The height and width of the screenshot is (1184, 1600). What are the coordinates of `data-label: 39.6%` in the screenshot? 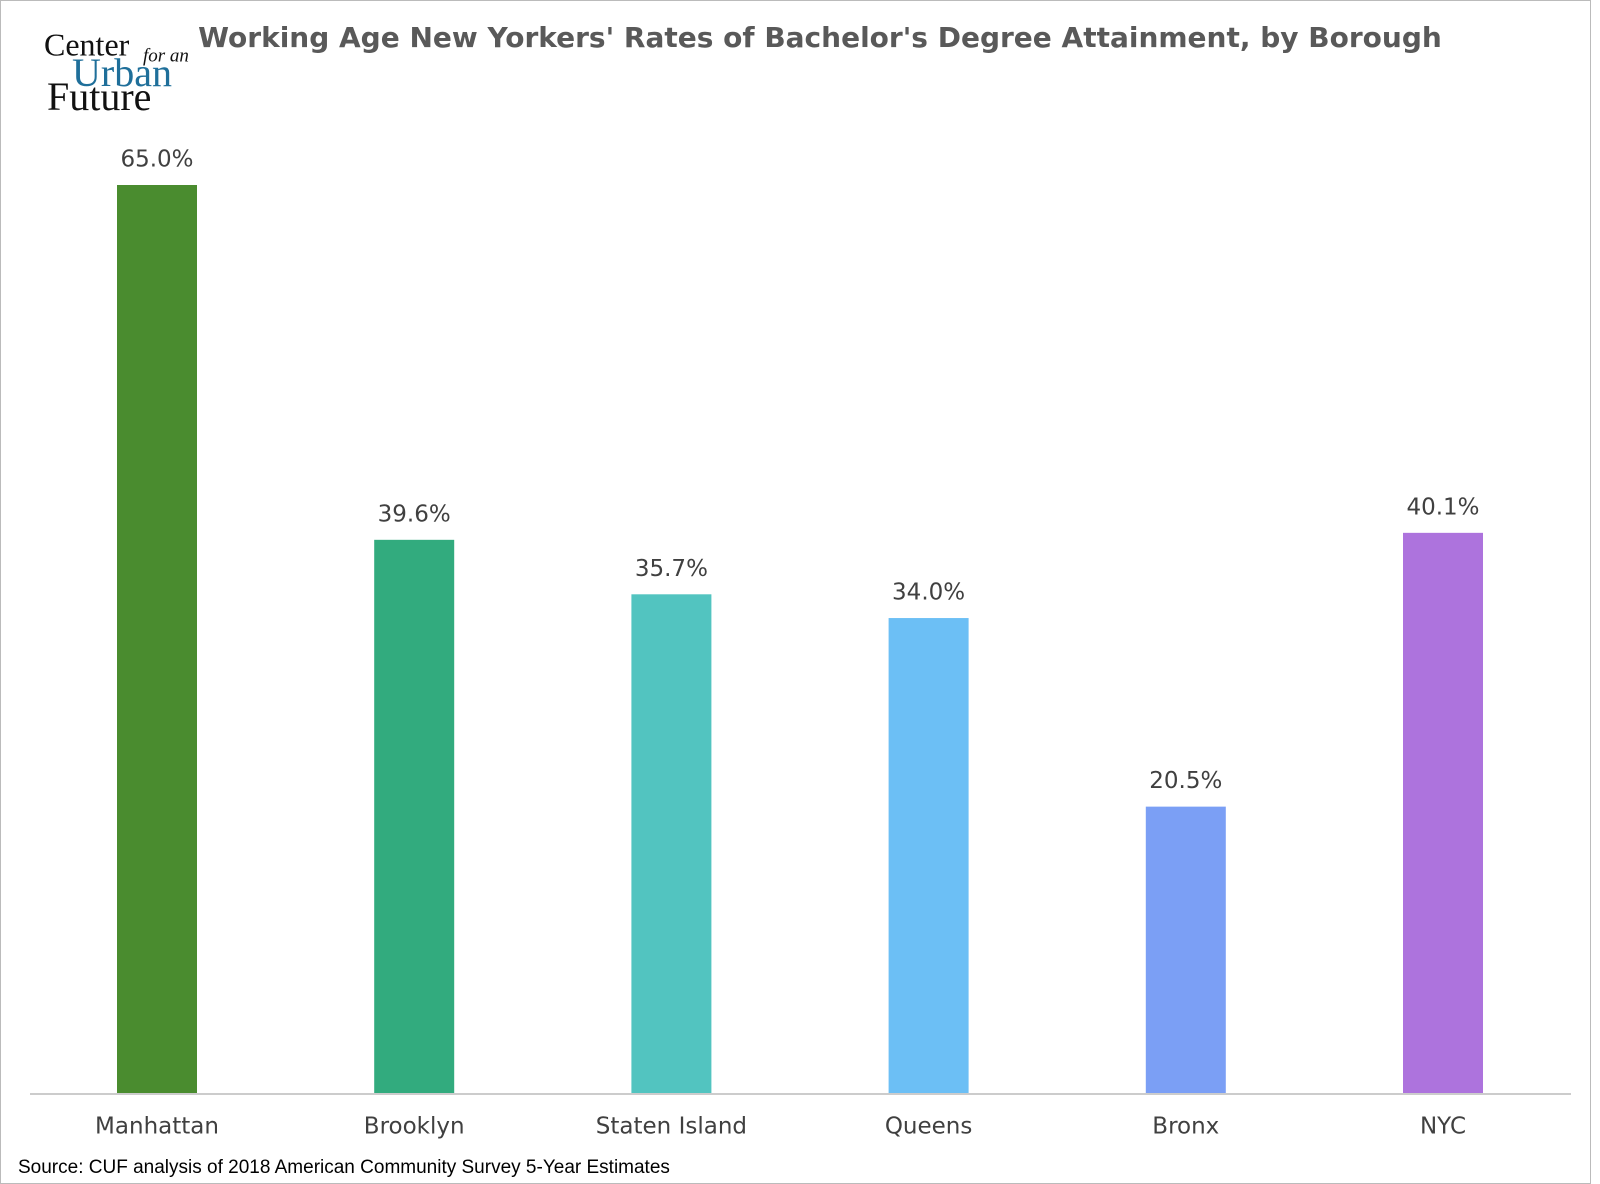 It's located at (414, 514).